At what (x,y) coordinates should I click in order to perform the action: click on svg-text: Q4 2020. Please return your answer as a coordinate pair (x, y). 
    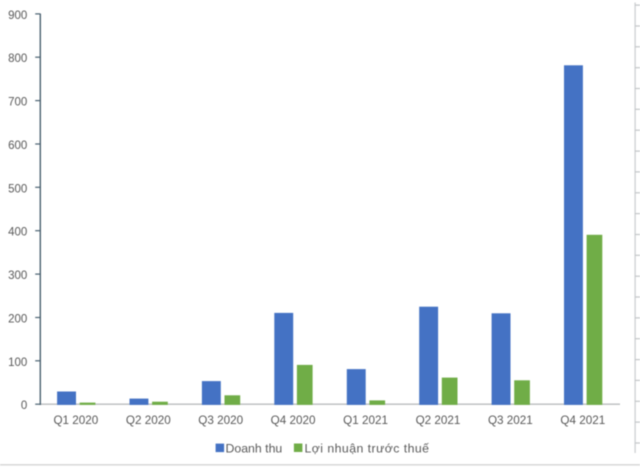
    Looking at the image, I should click on (293, 420).